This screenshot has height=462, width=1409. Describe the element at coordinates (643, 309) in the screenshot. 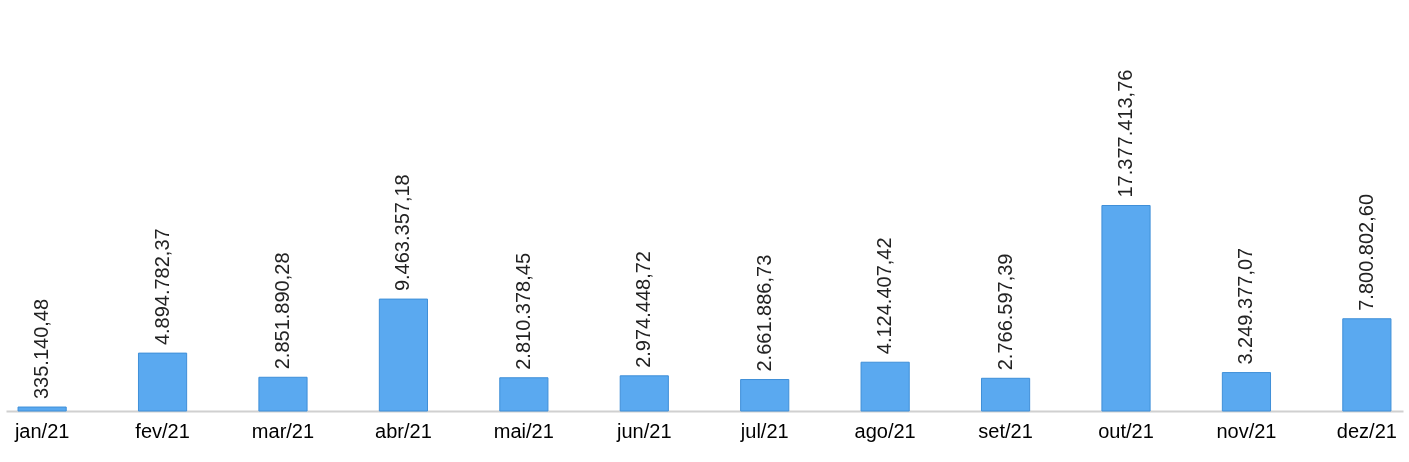

I see `data-label: 2.974.448,72` at that location.